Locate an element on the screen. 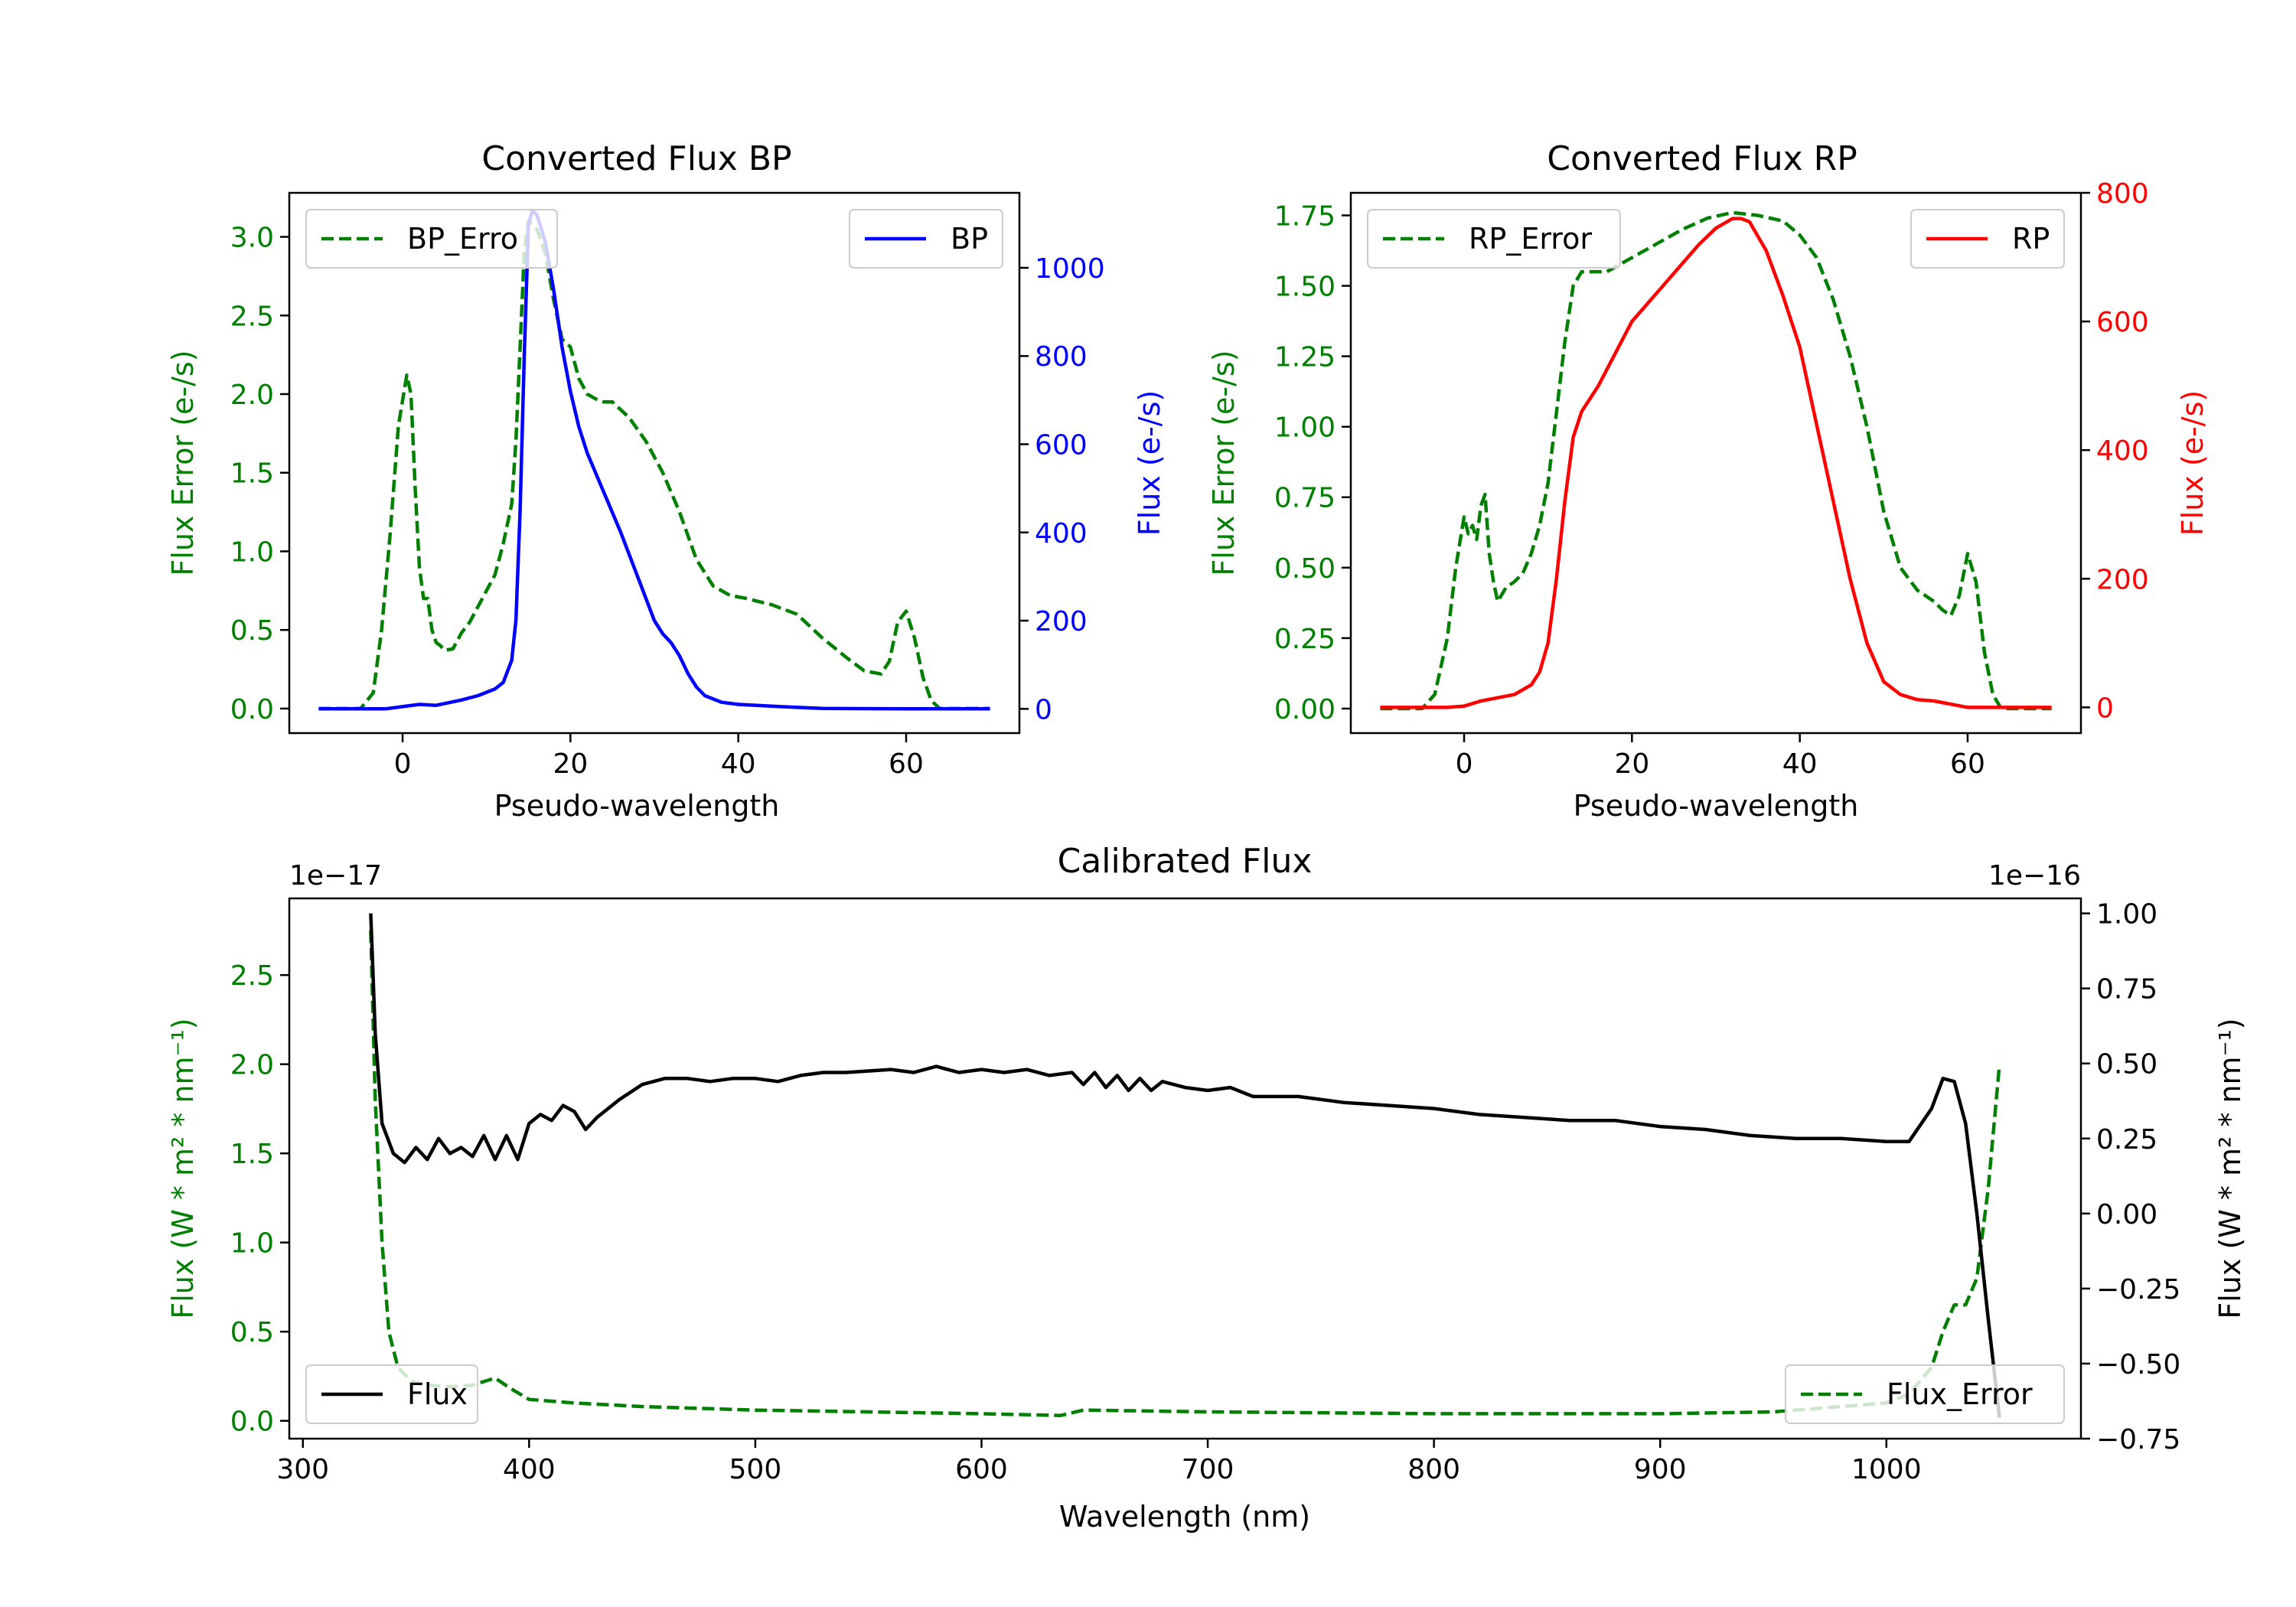 This screenshot has width=2296, height=1607. calibrated-left-y-tick-label: 1.5 is located at coordinates (252, 1154).